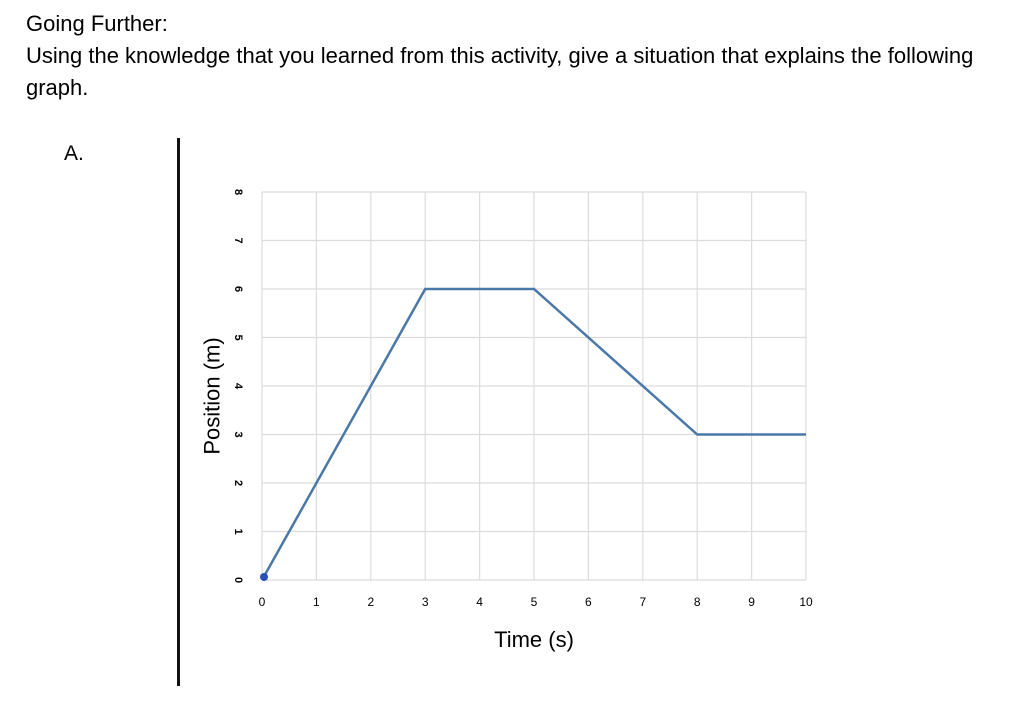  I want to click on x-tick-labels: 0 1 2 3 4 5 6 7 8 9 10, so click(536, 602).